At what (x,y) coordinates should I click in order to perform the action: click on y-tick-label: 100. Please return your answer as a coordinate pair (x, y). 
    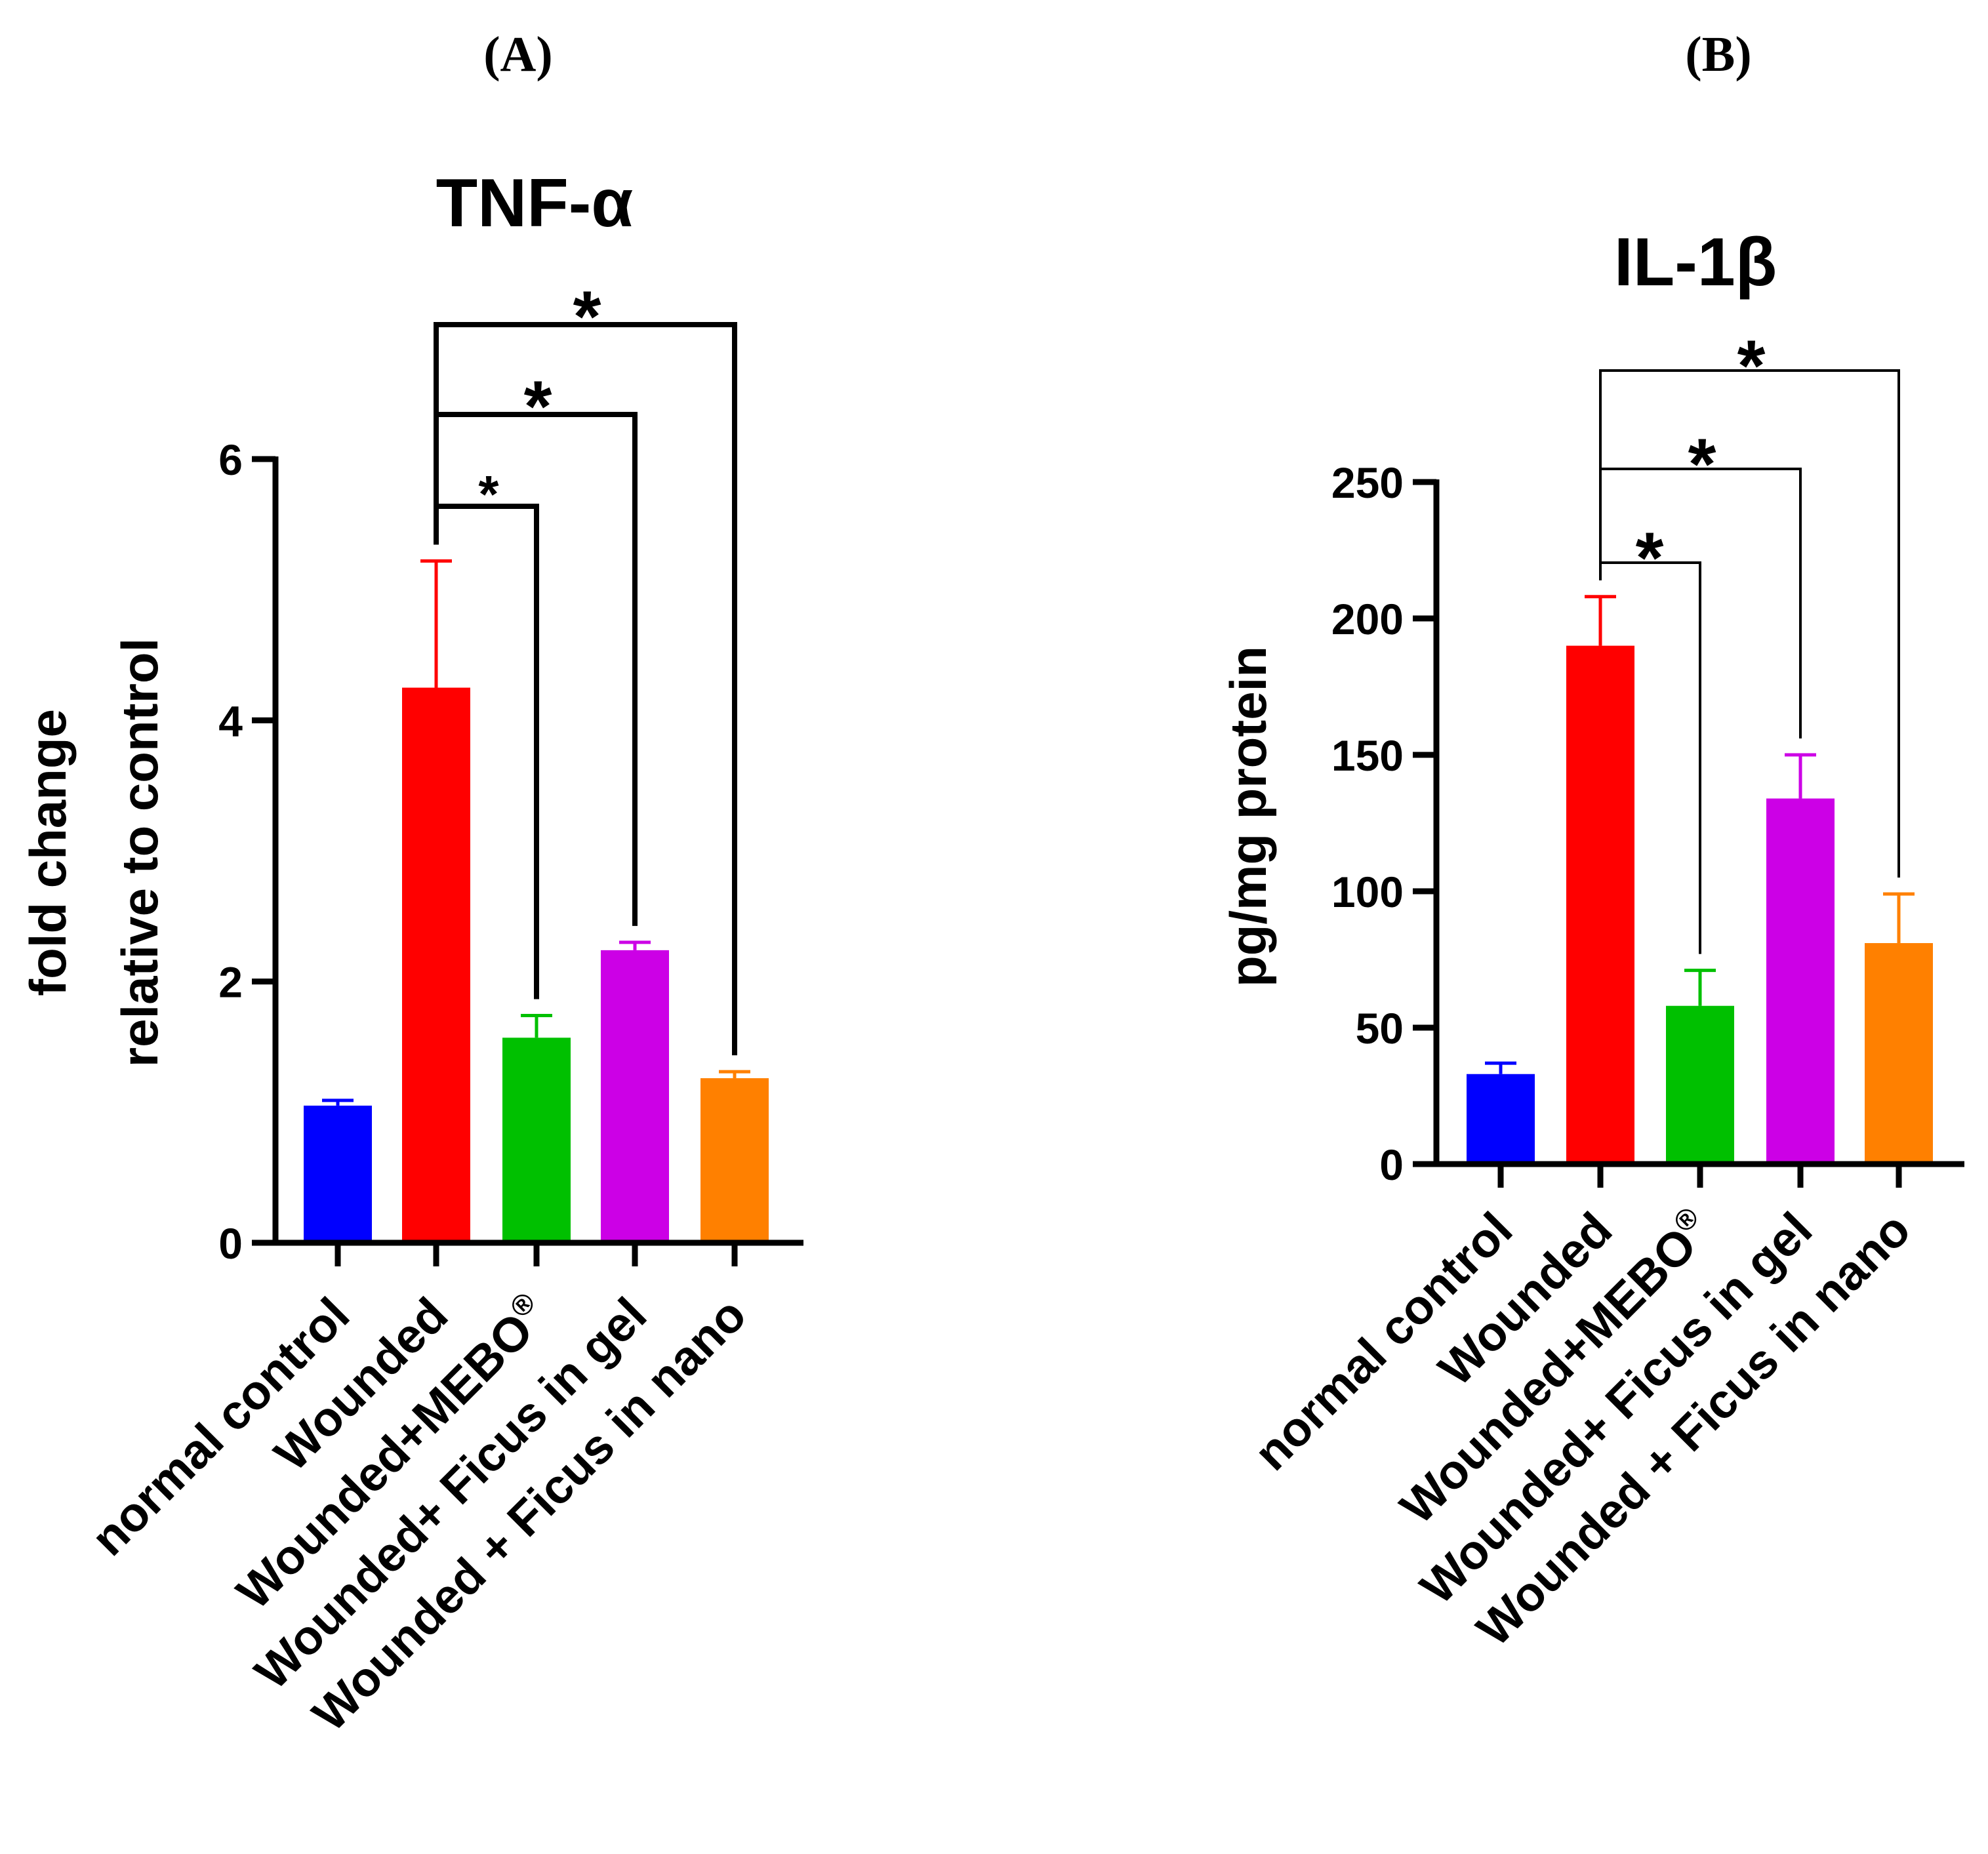
    Looking at the image, I should click on (1367, 892).